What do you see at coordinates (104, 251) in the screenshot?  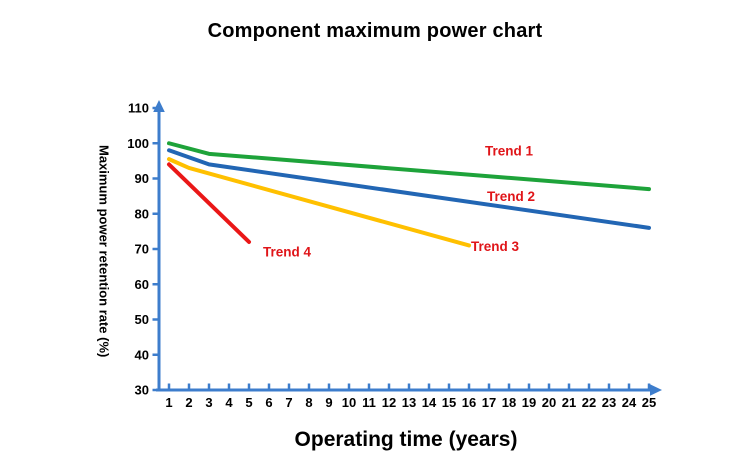 I see `y-axis-title: Maximum power retention rate (%)` at bounding box center [104, 251].